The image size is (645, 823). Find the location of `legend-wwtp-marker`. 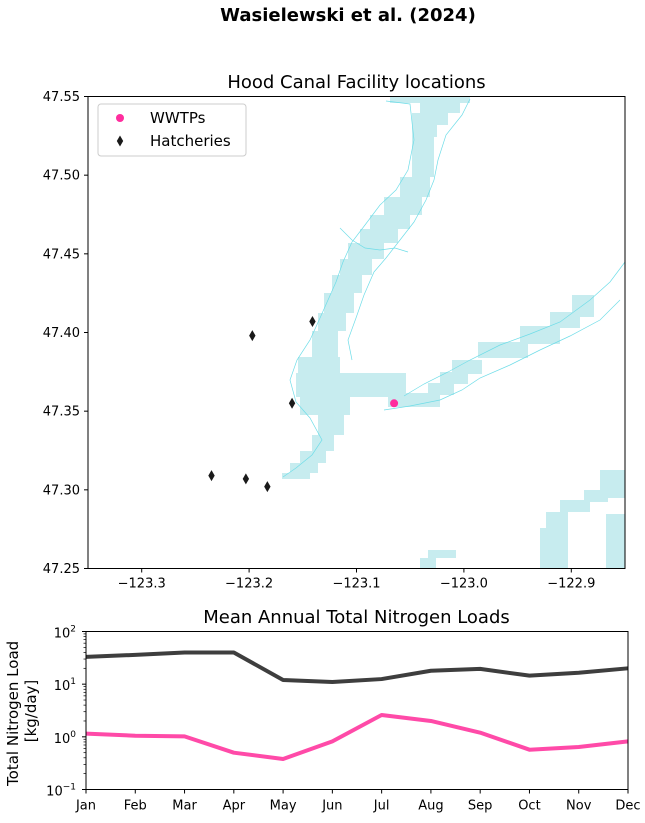

legend-wwtp-marker is located at coordinates (120, 118).